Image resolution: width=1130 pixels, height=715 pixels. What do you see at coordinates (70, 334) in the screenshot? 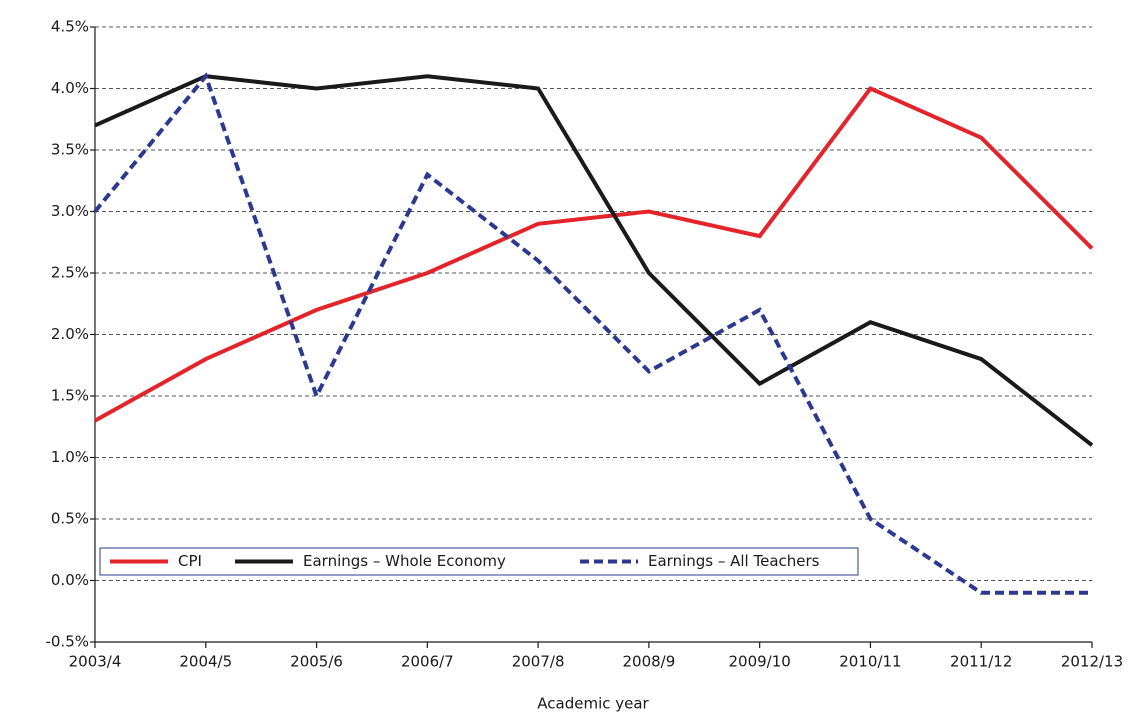
I see `y-tick-label: 2.0%` at bounding box center [70, 334].